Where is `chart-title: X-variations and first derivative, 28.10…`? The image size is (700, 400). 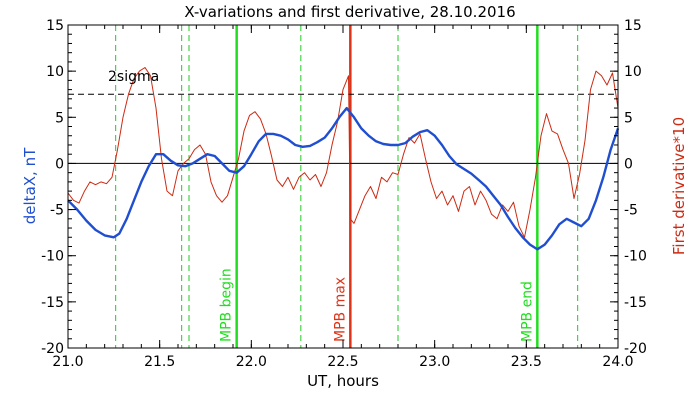 chart-title: X-variations and first derivative, 28.10… is located at coordinates (349, 12).